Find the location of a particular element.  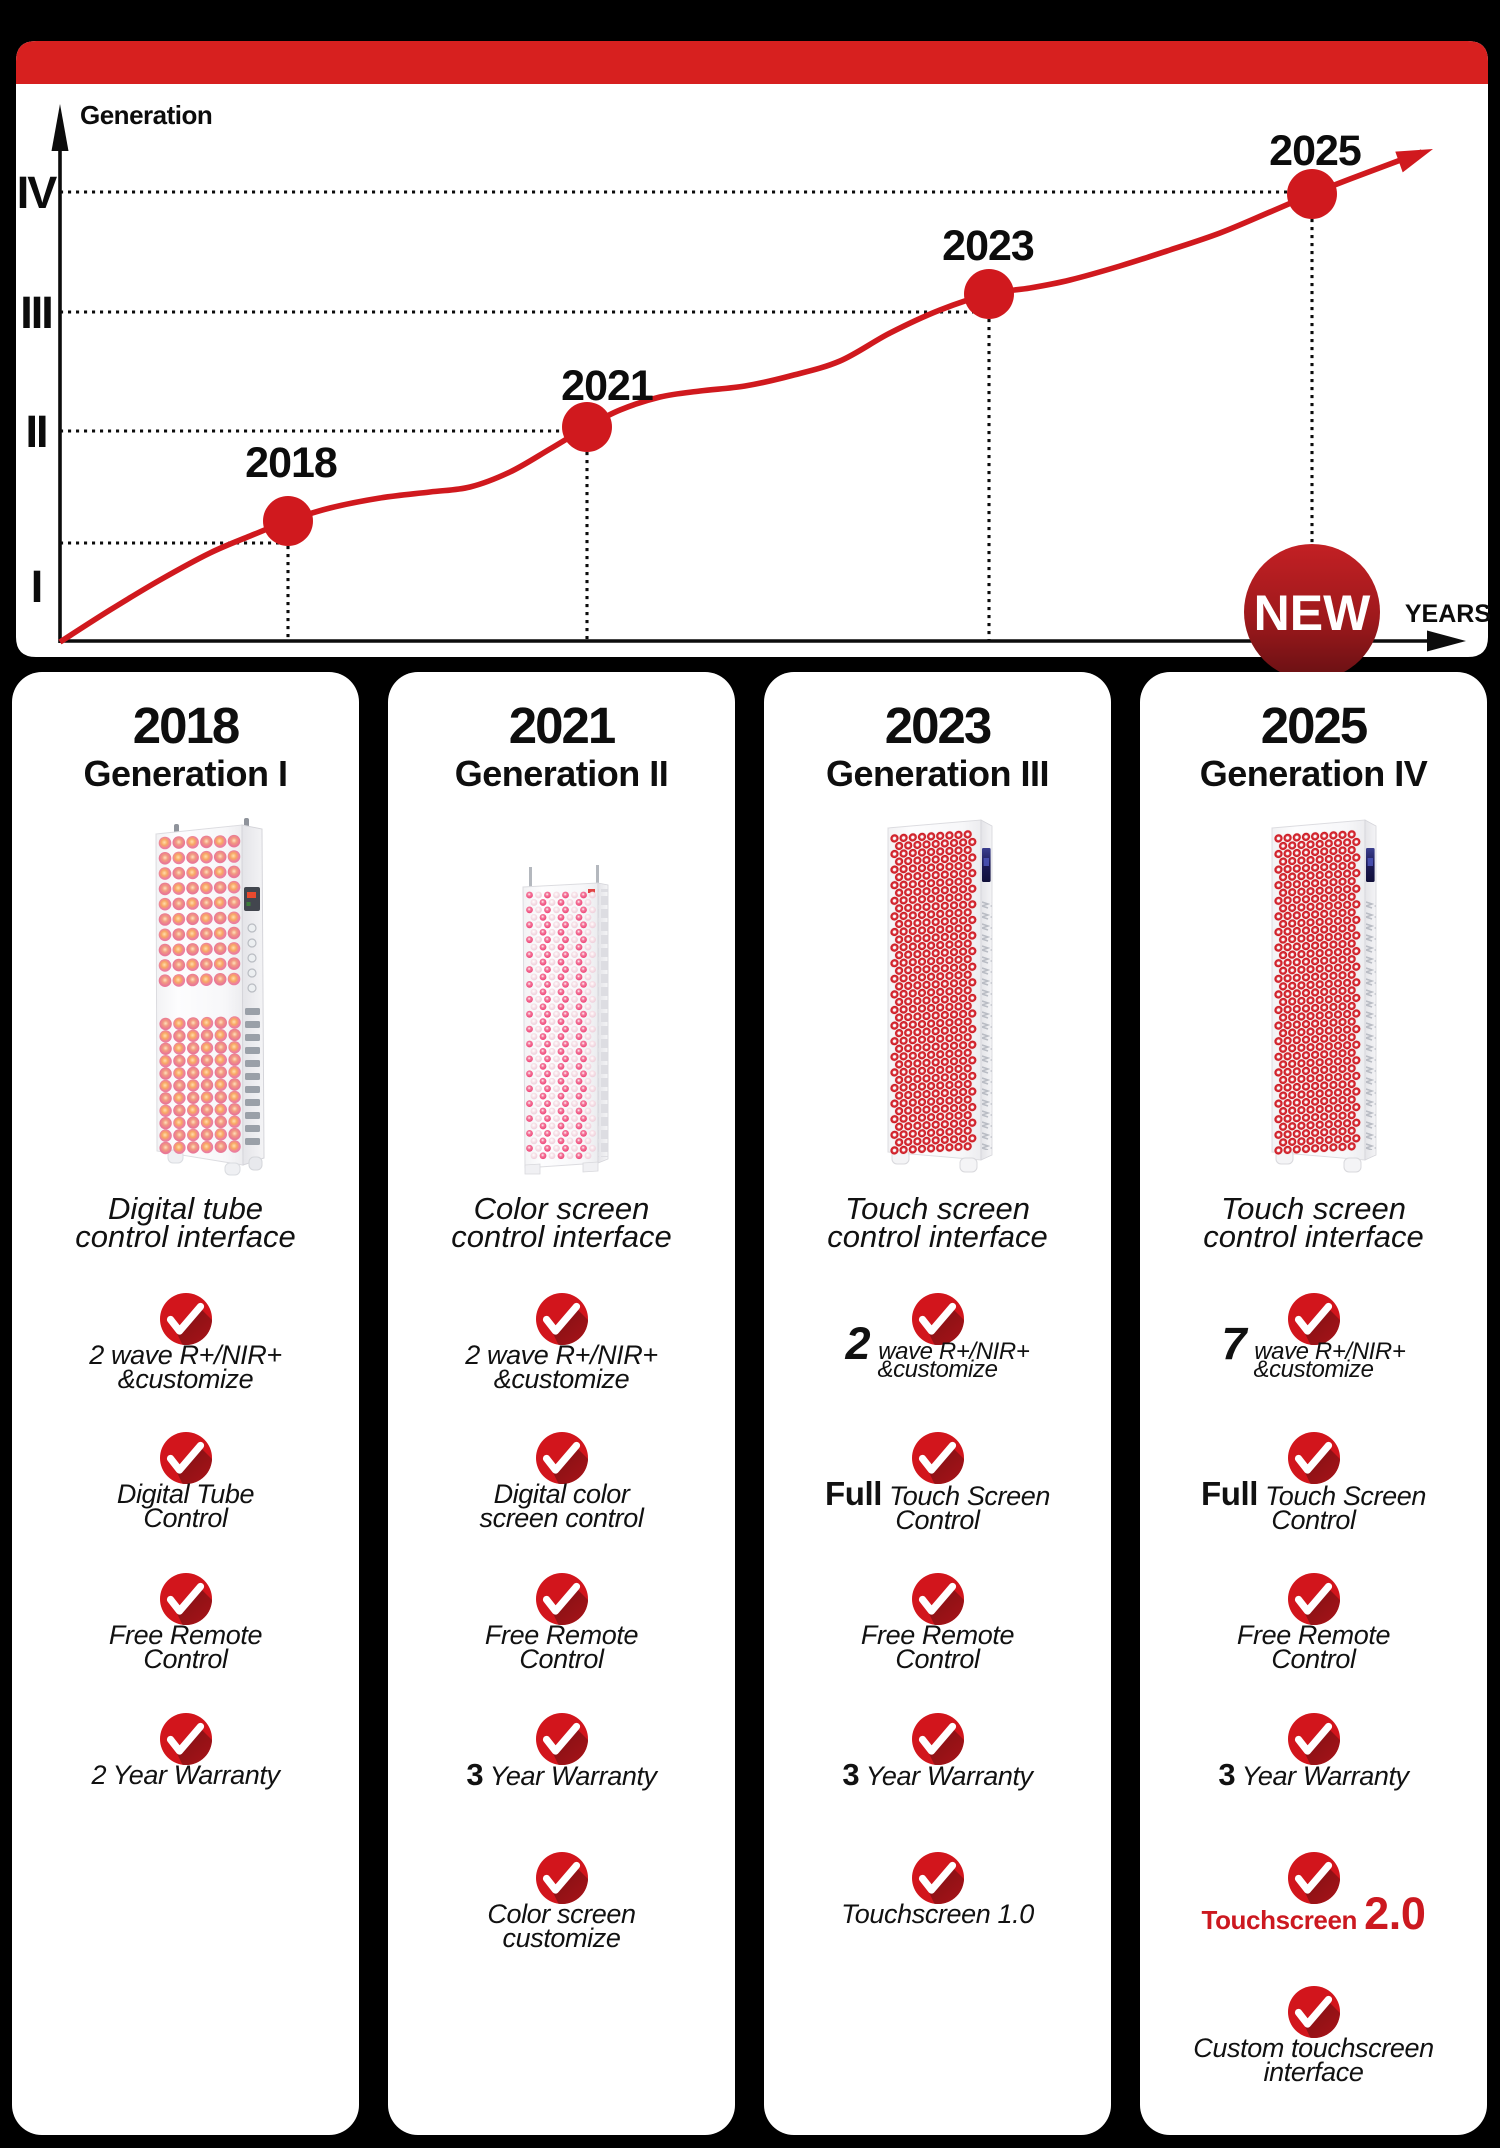

svg-text: NEW is located at coordinates (1312, 613).